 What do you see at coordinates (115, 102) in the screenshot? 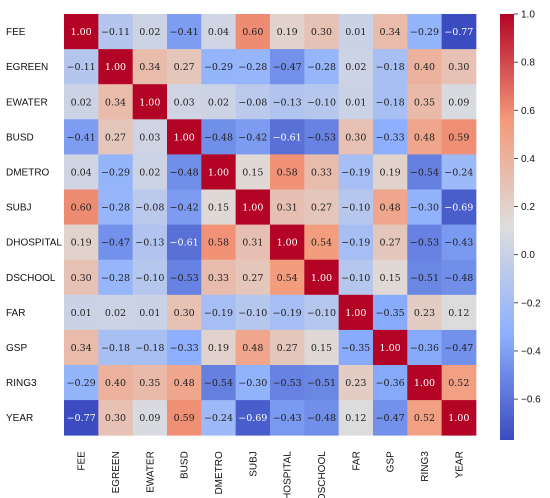
I see `heatmap-cell-label-EWATER-EGREEN: 0.34` at bounding box center [115, 102].